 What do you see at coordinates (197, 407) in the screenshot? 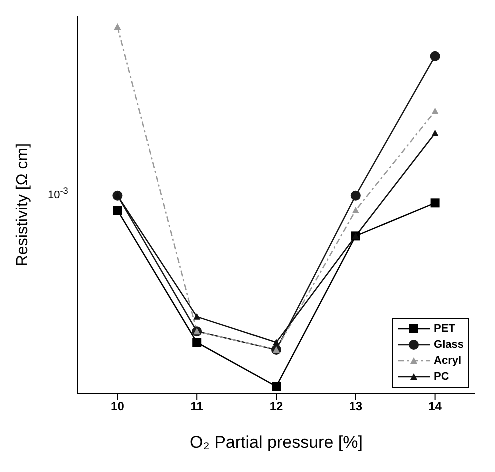
I see `x-tick-label: 11` at bounding box center [197, 407].